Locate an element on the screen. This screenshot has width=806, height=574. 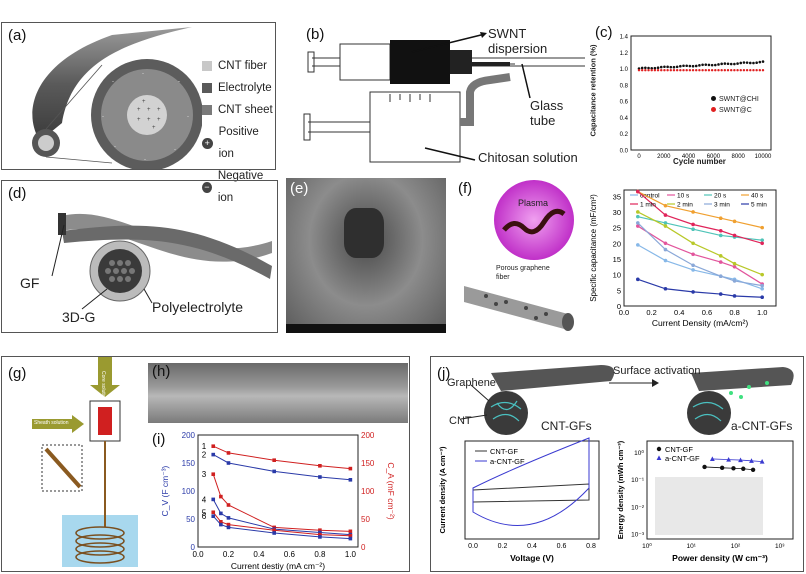
y-tick-label: 35 is located at coordinates (617, 196).